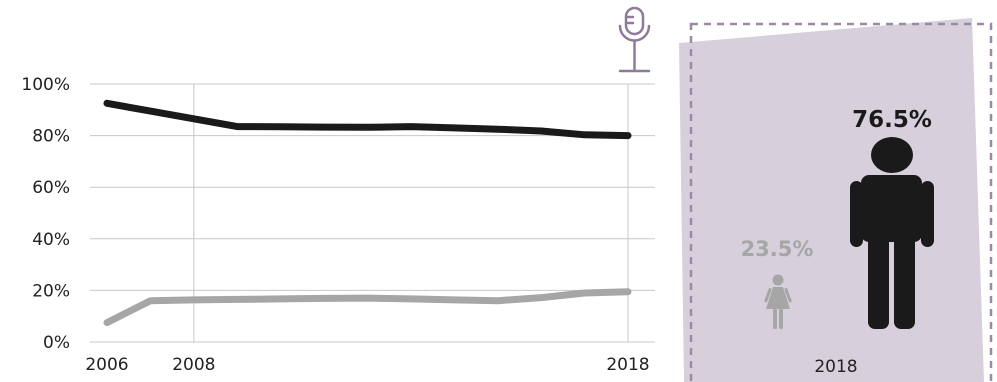 This screenshot has height=382, width=997. What do you see at coordinates (778, 301) in the screenshot?
I see `woman-icon` at bounding box center [778, 301].